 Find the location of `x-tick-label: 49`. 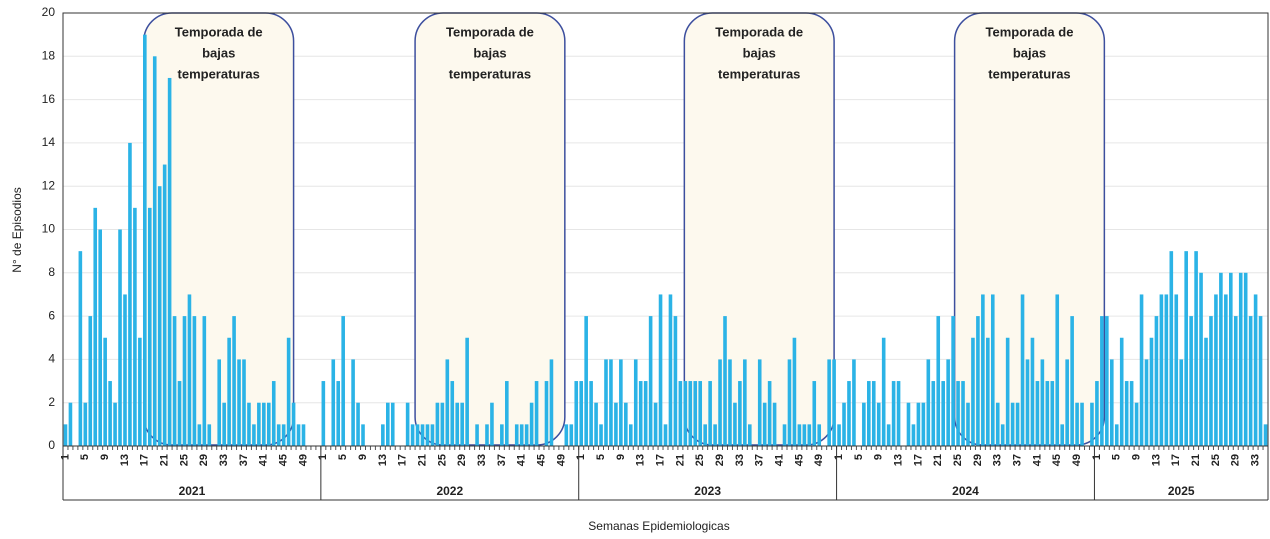

x-tick-label: 49 is located at coordinates (303, 460).